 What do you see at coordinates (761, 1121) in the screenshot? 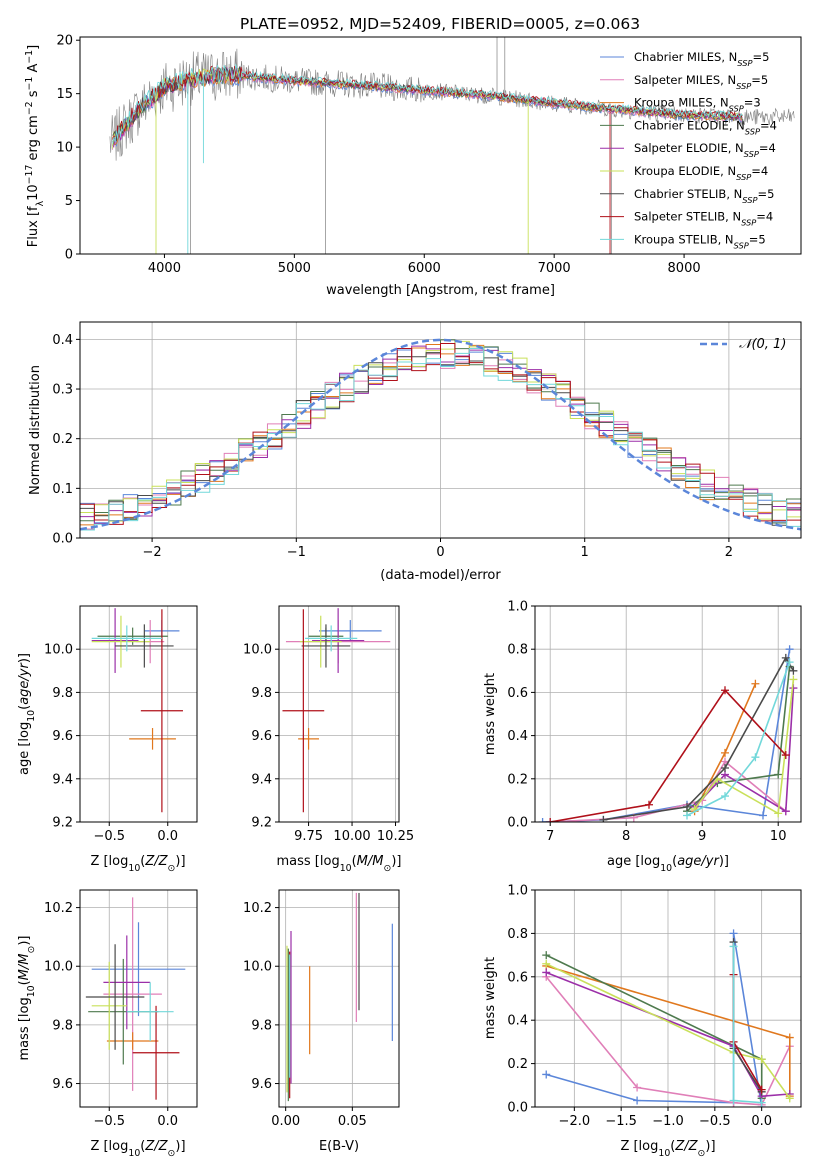
I see `z-weight-xtick-label: 0.0` at bounding box center [761, 1121].